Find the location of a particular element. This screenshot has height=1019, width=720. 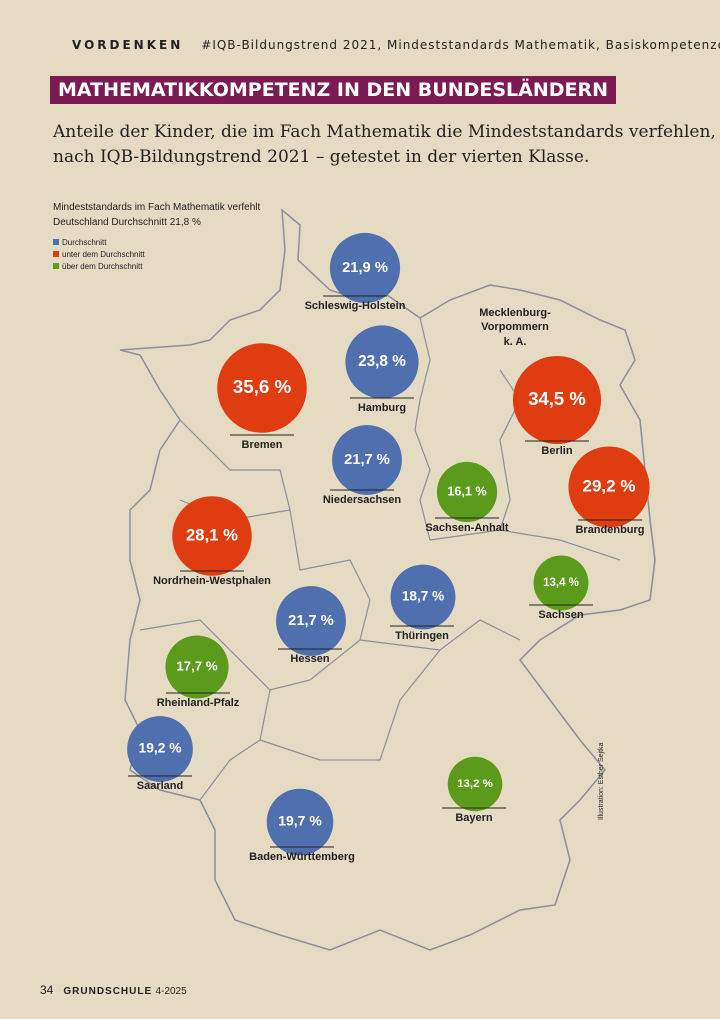

region-name: Bayern is located at coordinates (474, 818).